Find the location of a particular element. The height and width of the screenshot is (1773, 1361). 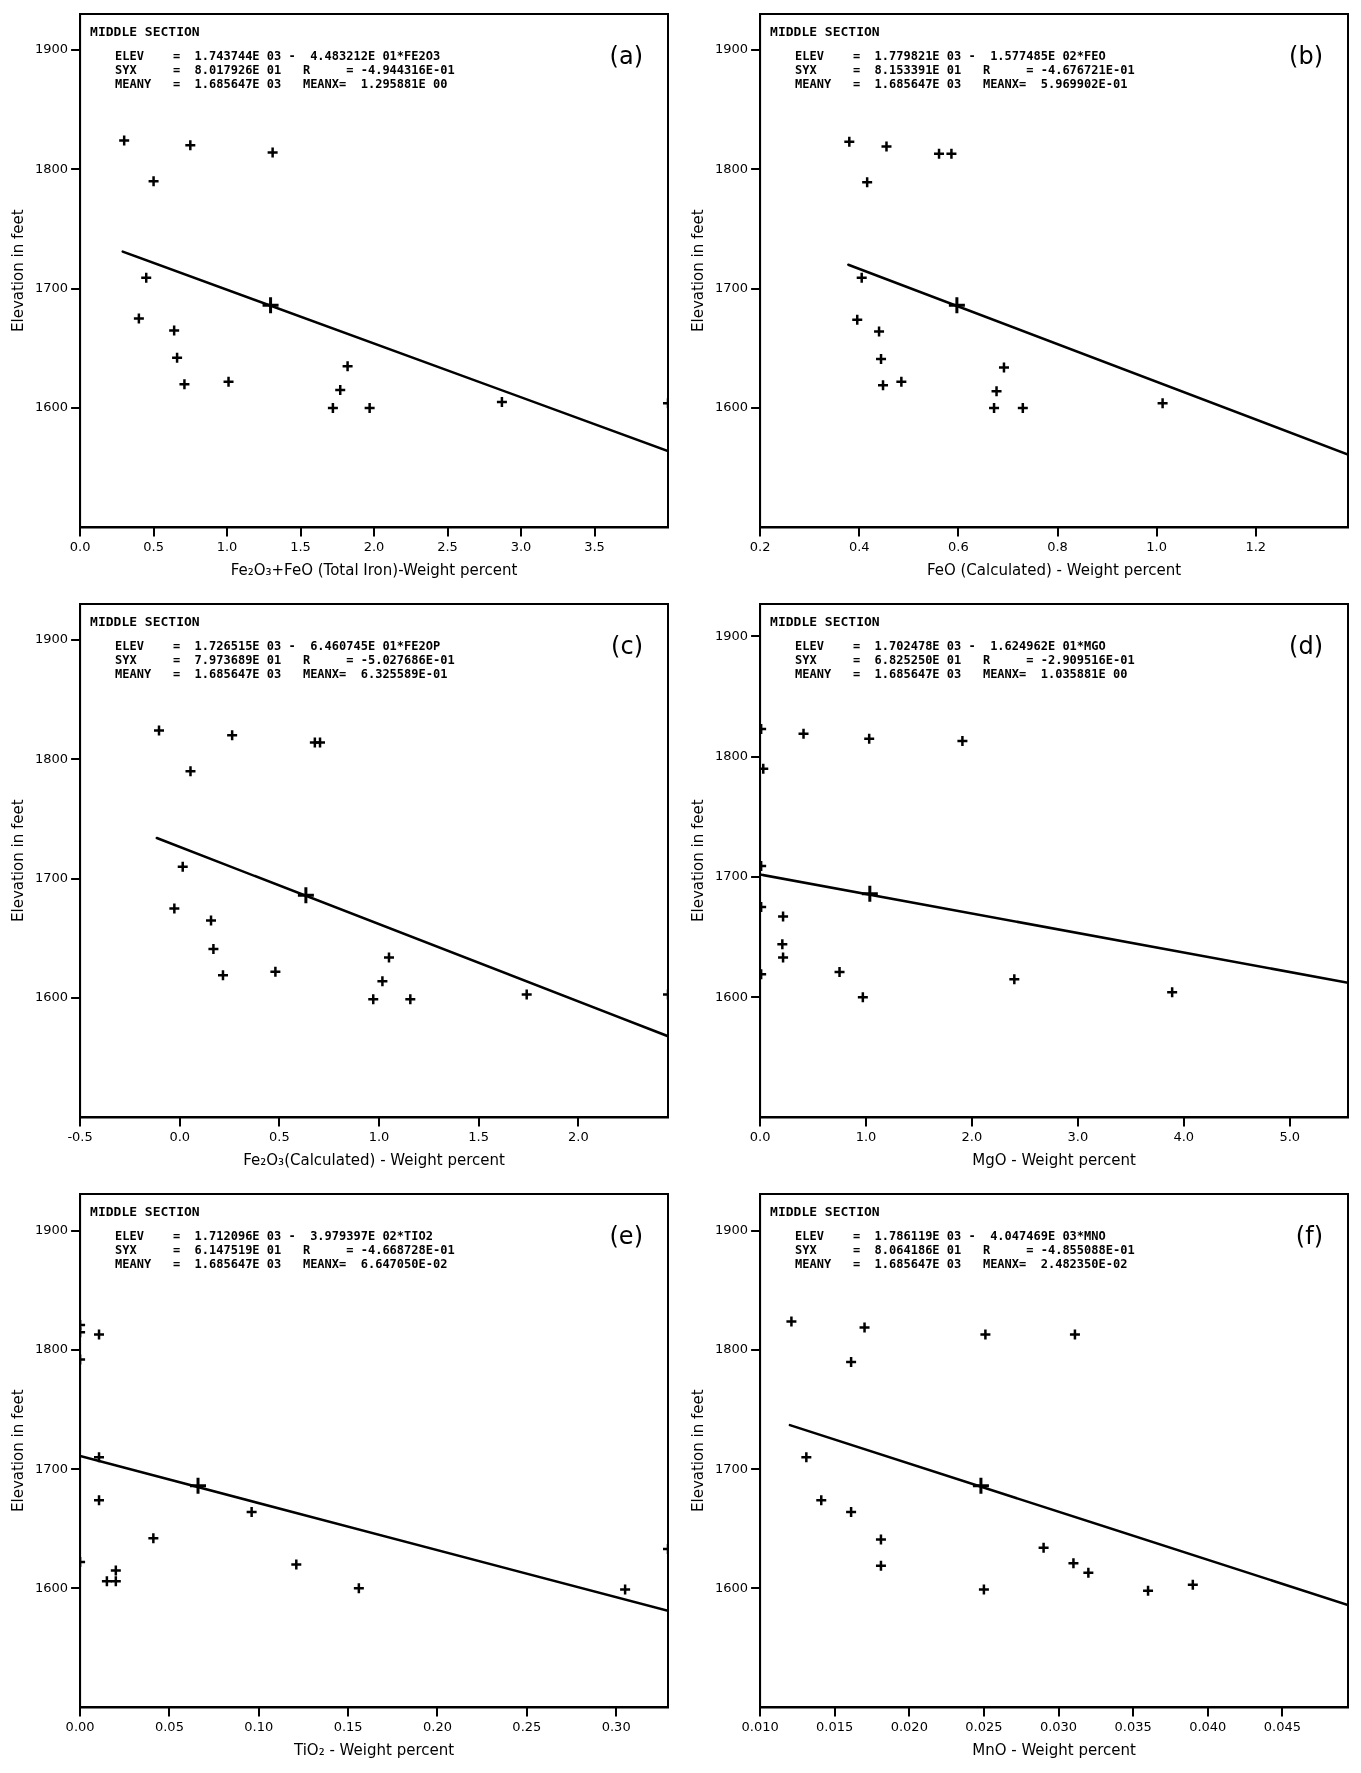

x-tick-label: 0.045 is located at coordinates (1282, 1726).